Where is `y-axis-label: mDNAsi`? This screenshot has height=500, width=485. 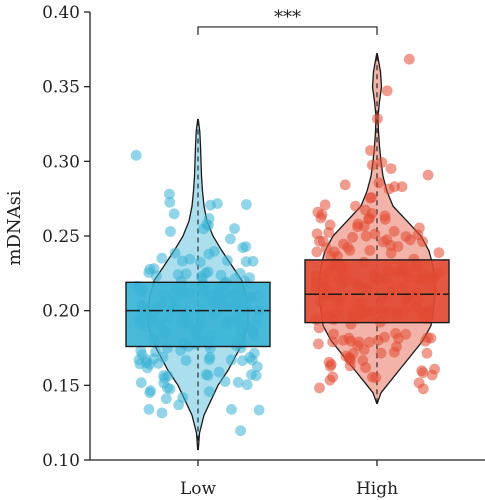 y-axis-label: mDNAsi is located at coordinates (14, 227).